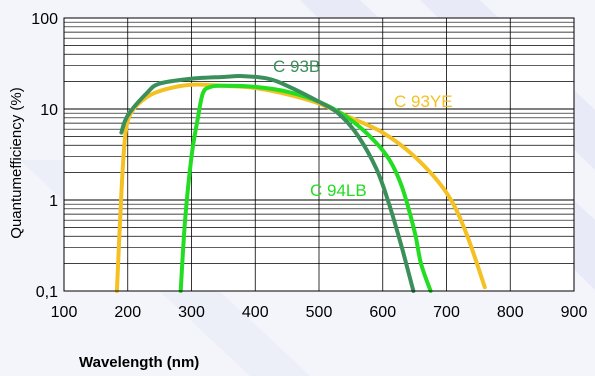  I want to click on series-labels: C 93B C 93YE C 94LB, so click(363, 128).